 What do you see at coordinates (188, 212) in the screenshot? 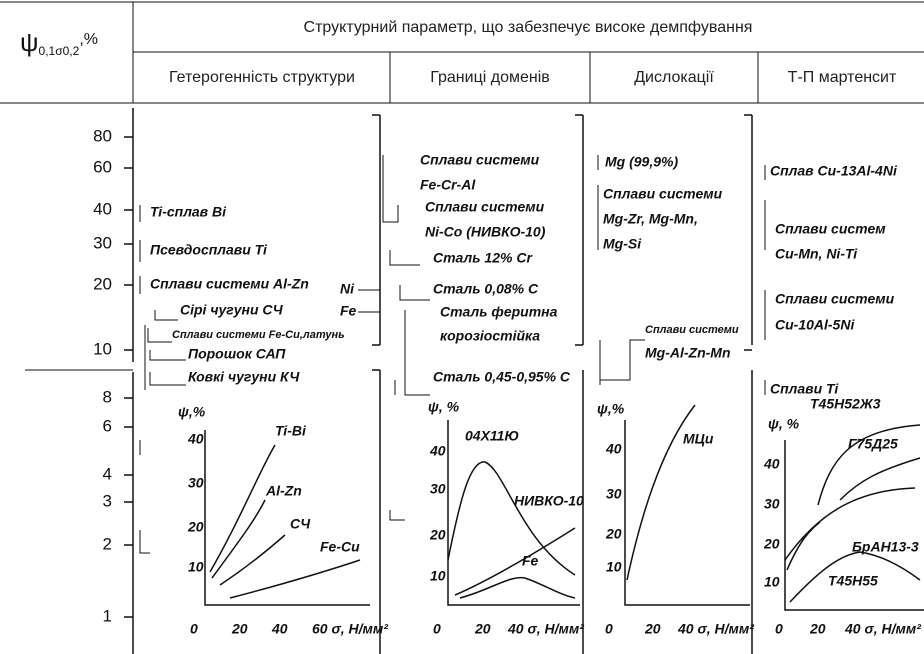
I see `material: Ti-сплав Bi` at bounding box center [188, 212].